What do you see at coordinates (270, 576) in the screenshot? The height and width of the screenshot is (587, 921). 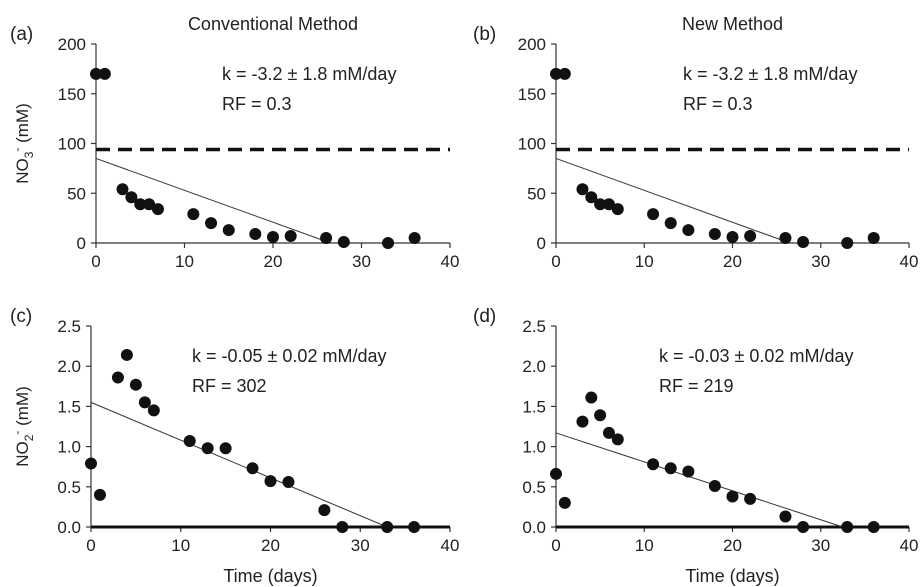 I see `x-axis-label: Time (days)` at bounding box center [270, 576].